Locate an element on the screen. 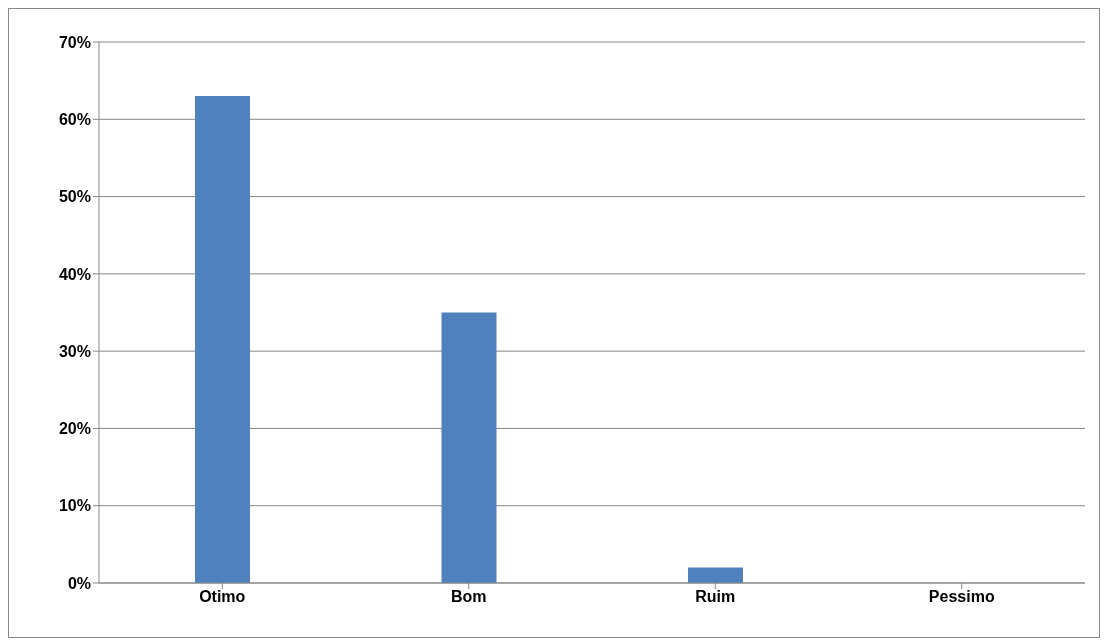 The height and width of the screenshot is (644, 1108). x-tick-label: Otimo is located at coordinates (222, 597).